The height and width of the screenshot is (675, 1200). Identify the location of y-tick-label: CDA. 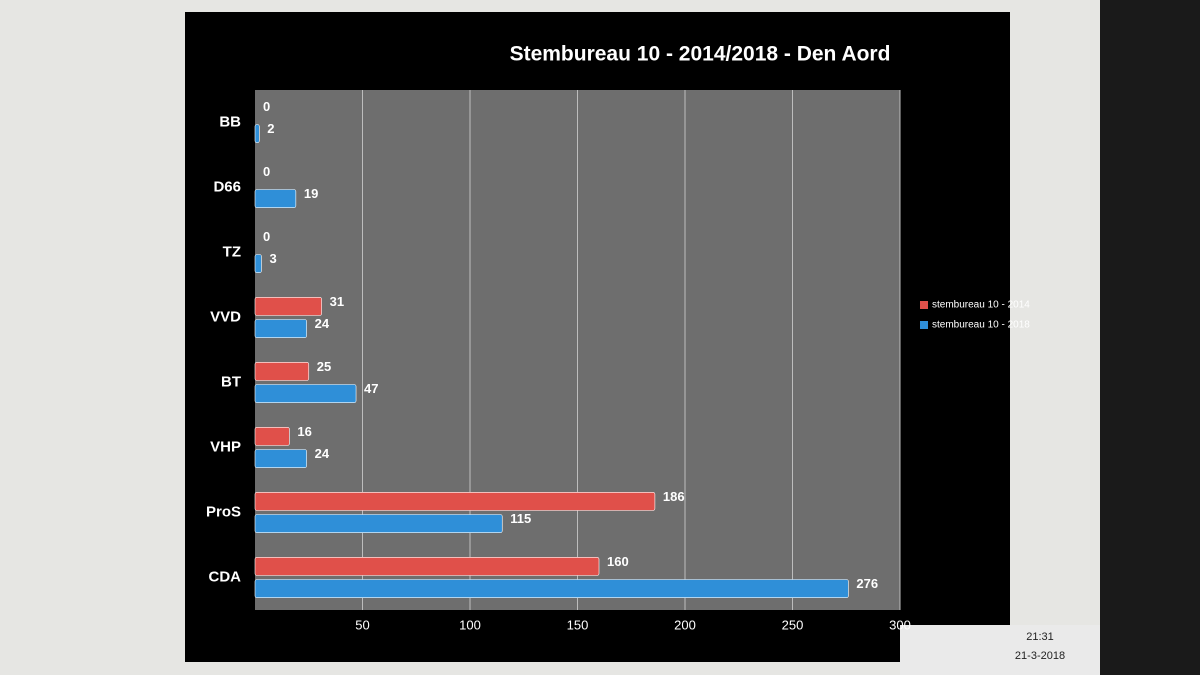
(225, 576).